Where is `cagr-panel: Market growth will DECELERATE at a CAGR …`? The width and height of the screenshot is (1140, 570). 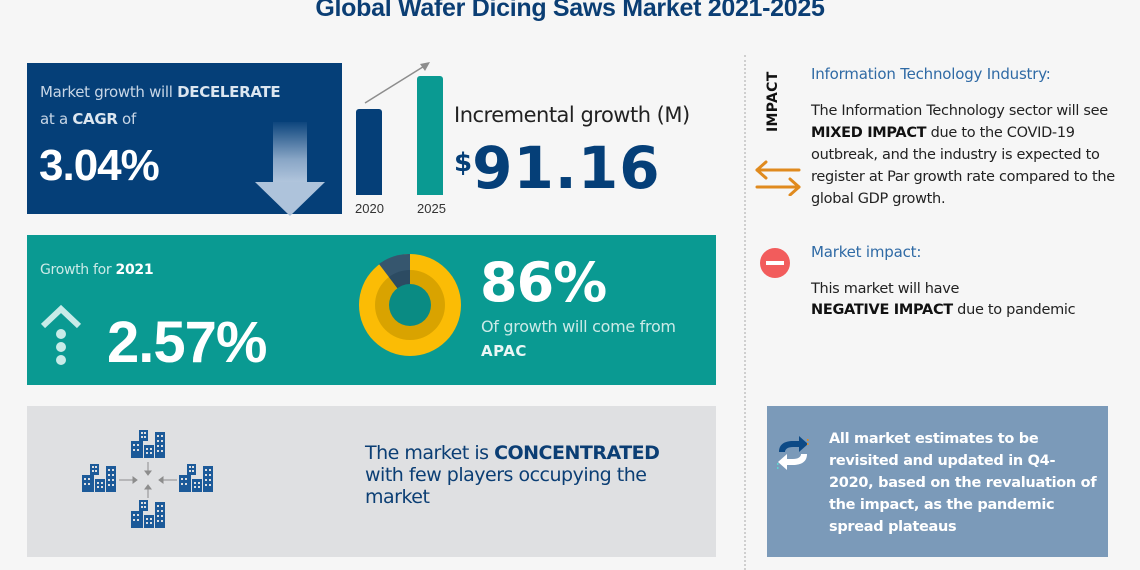
cagr-panel: Market growth will DECELERATE at a CAGR … is located at coordinates (184, 139).